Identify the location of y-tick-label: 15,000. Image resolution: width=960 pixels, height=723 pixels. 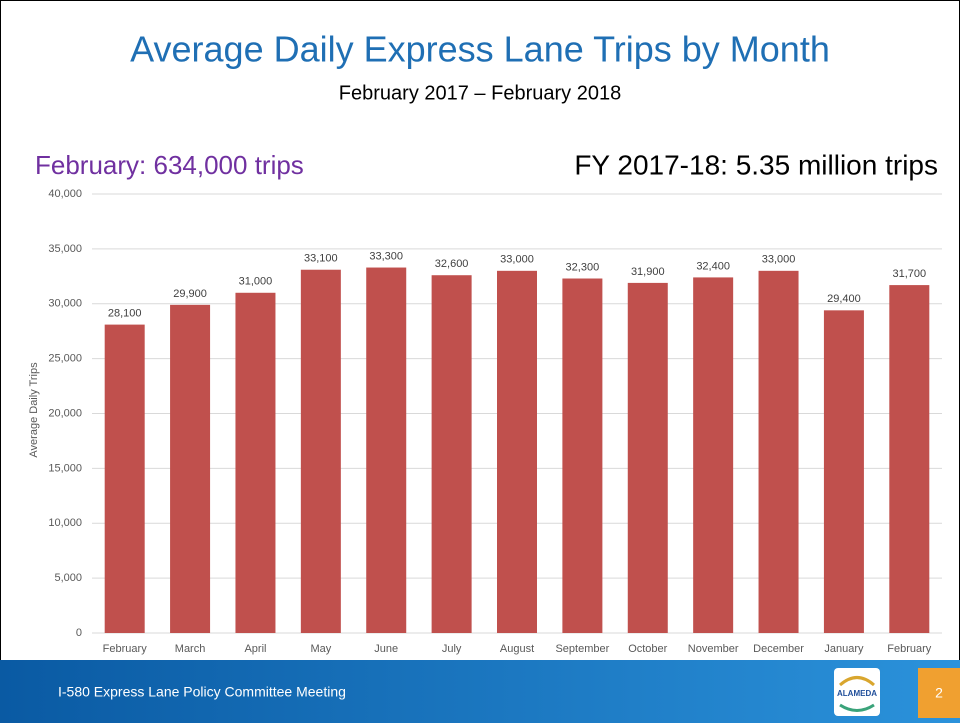
(65, 468).